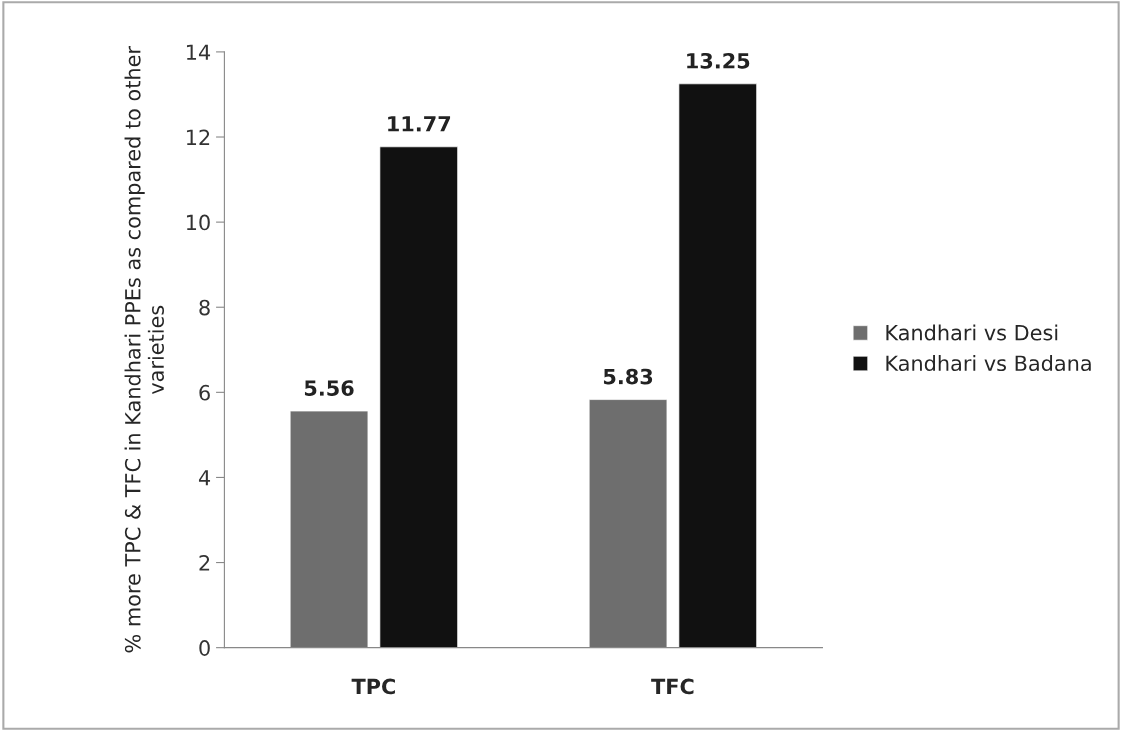  What do you see at coordinates (373, 686) in the screenshot?
I see `x-tick-label: TPC` at bounding box center [373, 686].